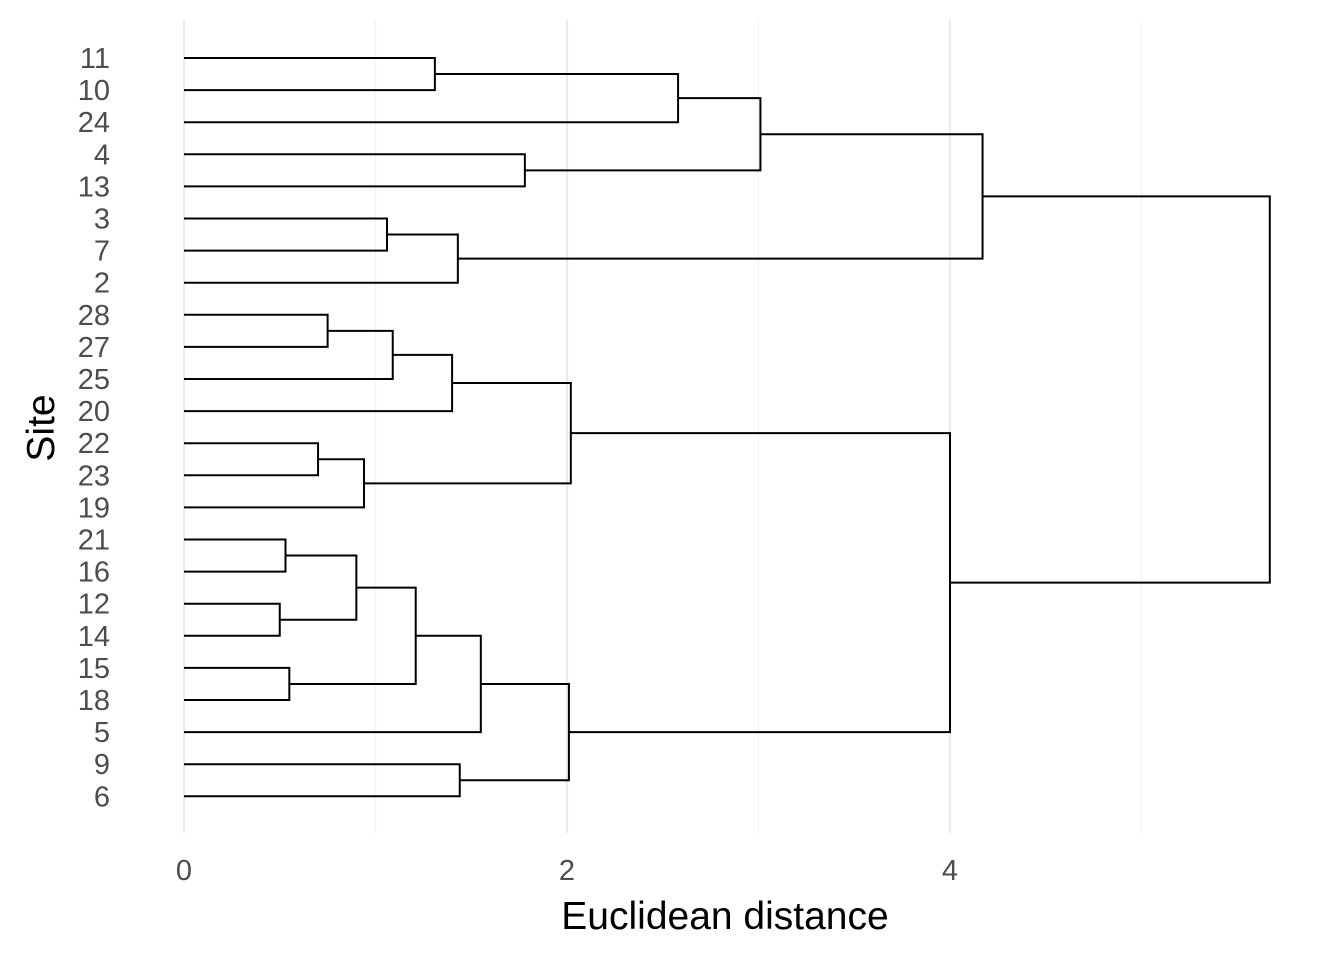 This screenshot has width=1344, height=960. I want to click on y-tick-label: 16, so click(94, 573).